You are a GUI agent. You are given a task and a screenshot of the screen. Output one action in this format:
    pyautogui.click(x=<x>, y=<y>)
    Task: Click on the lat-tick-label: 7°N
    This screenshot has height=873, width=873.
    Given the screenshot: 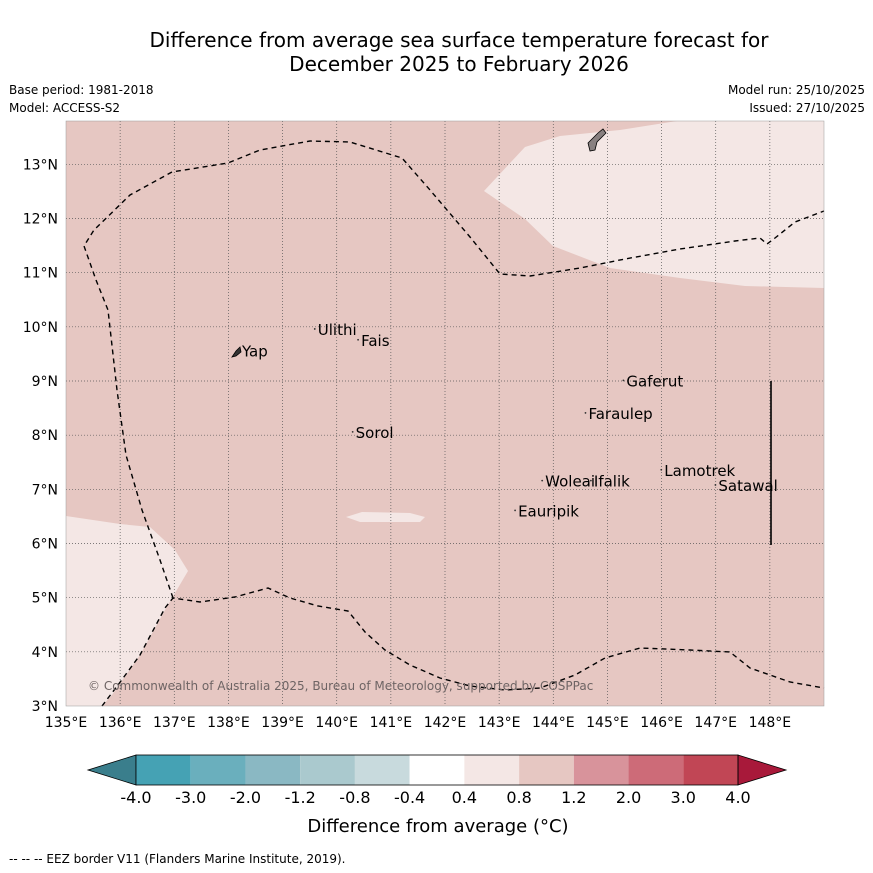 What is the action you would take?
    pyautogui.click(x=45, y=490)
    